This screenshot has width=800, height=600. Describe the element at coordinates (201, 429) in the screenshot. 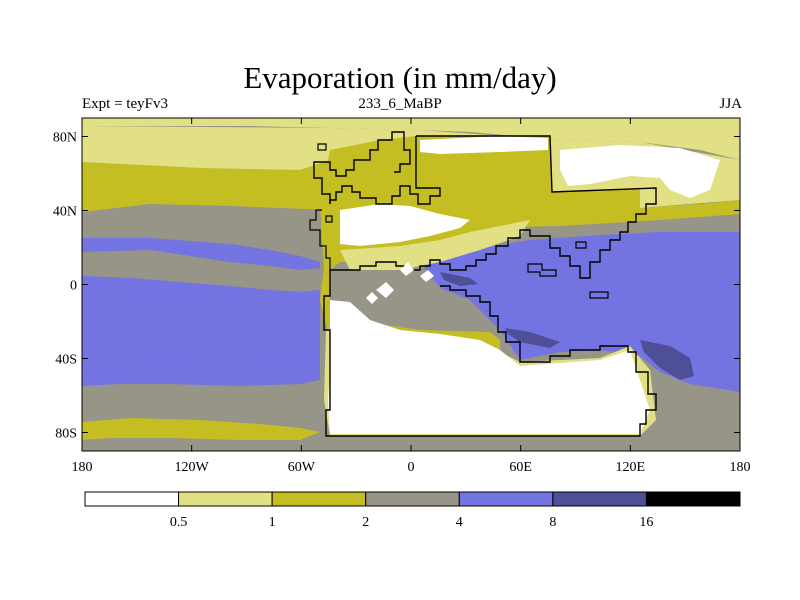

I see `field-south-band` at that location.